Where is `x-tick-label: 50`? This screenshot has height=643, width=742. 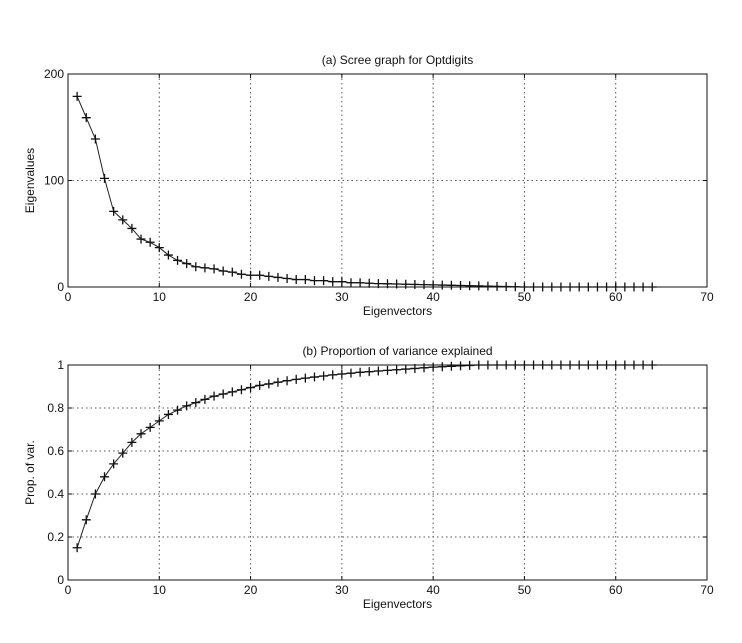
x-tick-label: 50 is located at coordinates (525, 590).